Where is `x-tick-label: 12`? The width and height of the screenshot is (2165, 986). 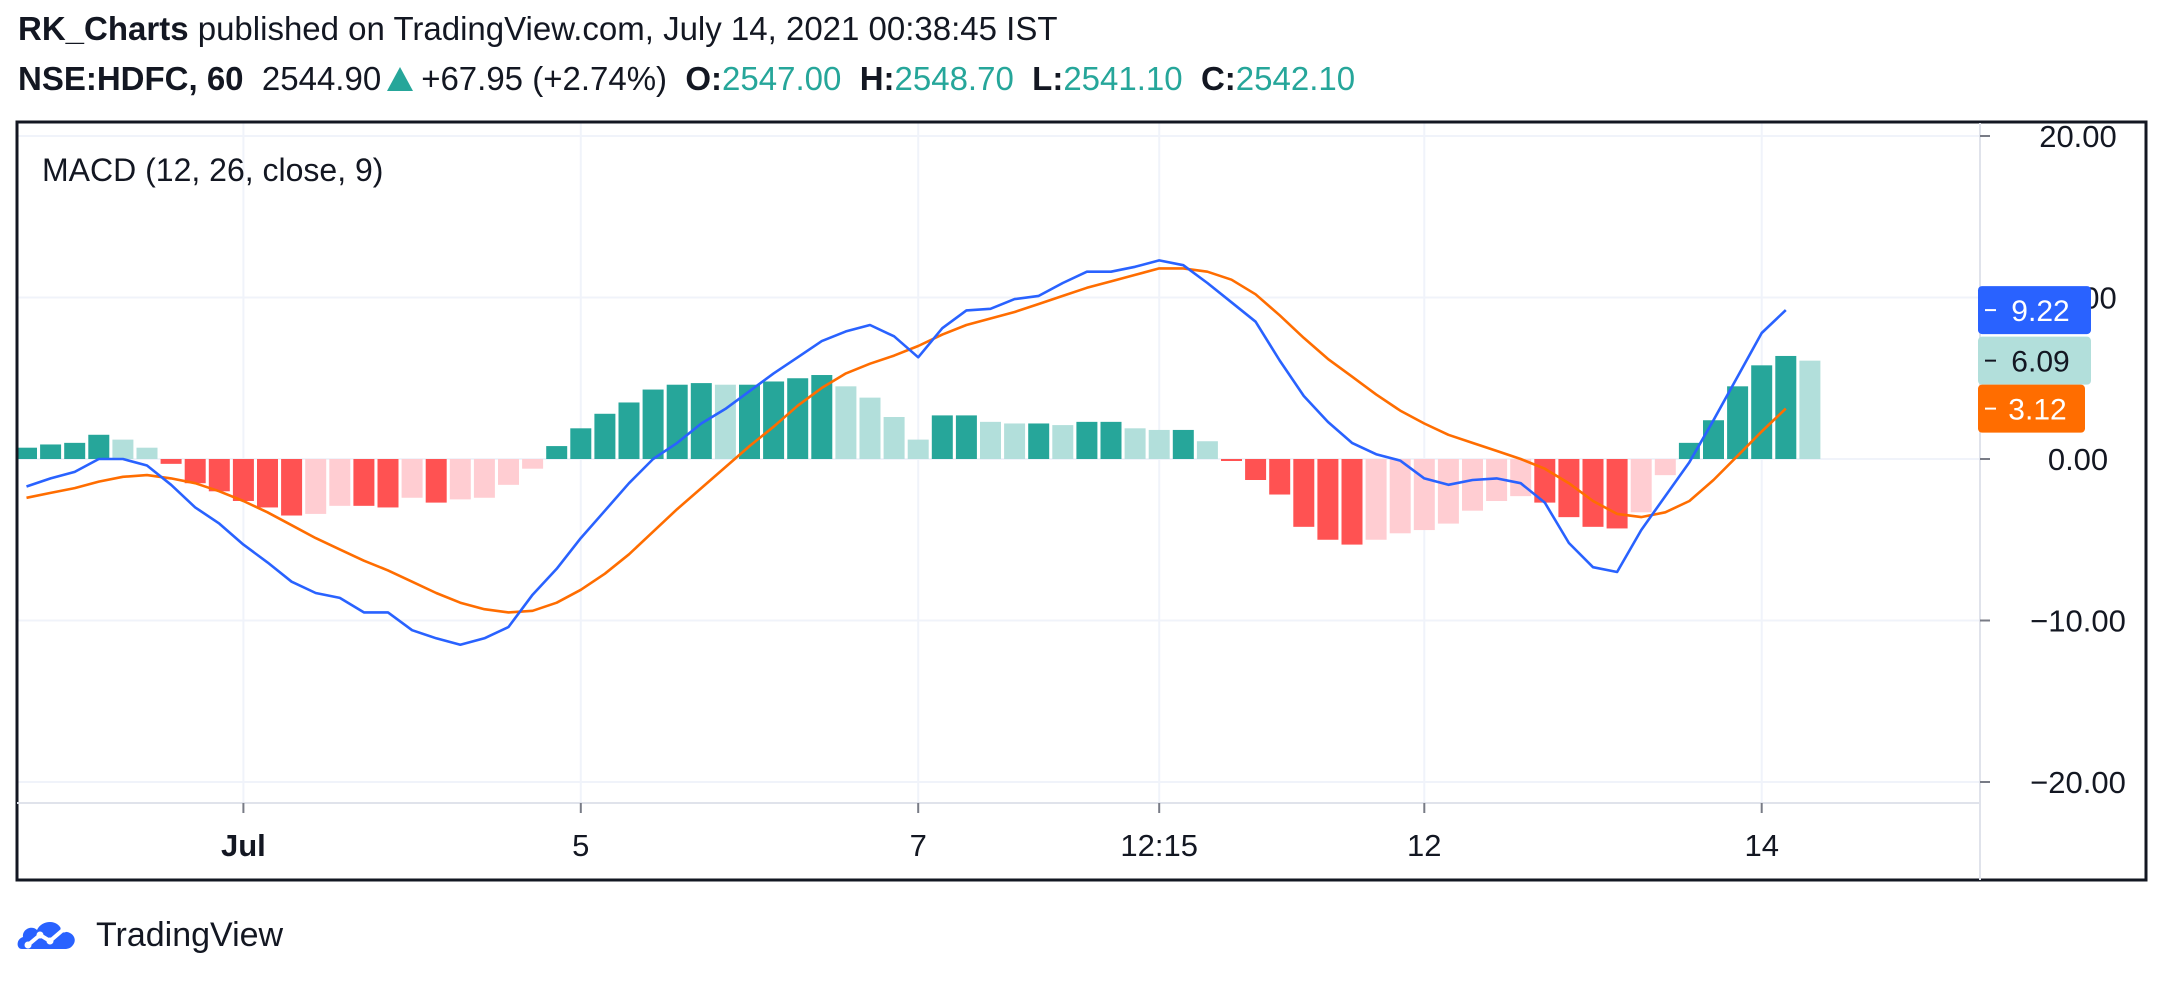 x-tick-label: 12 is located at coordinates (1424, 845).